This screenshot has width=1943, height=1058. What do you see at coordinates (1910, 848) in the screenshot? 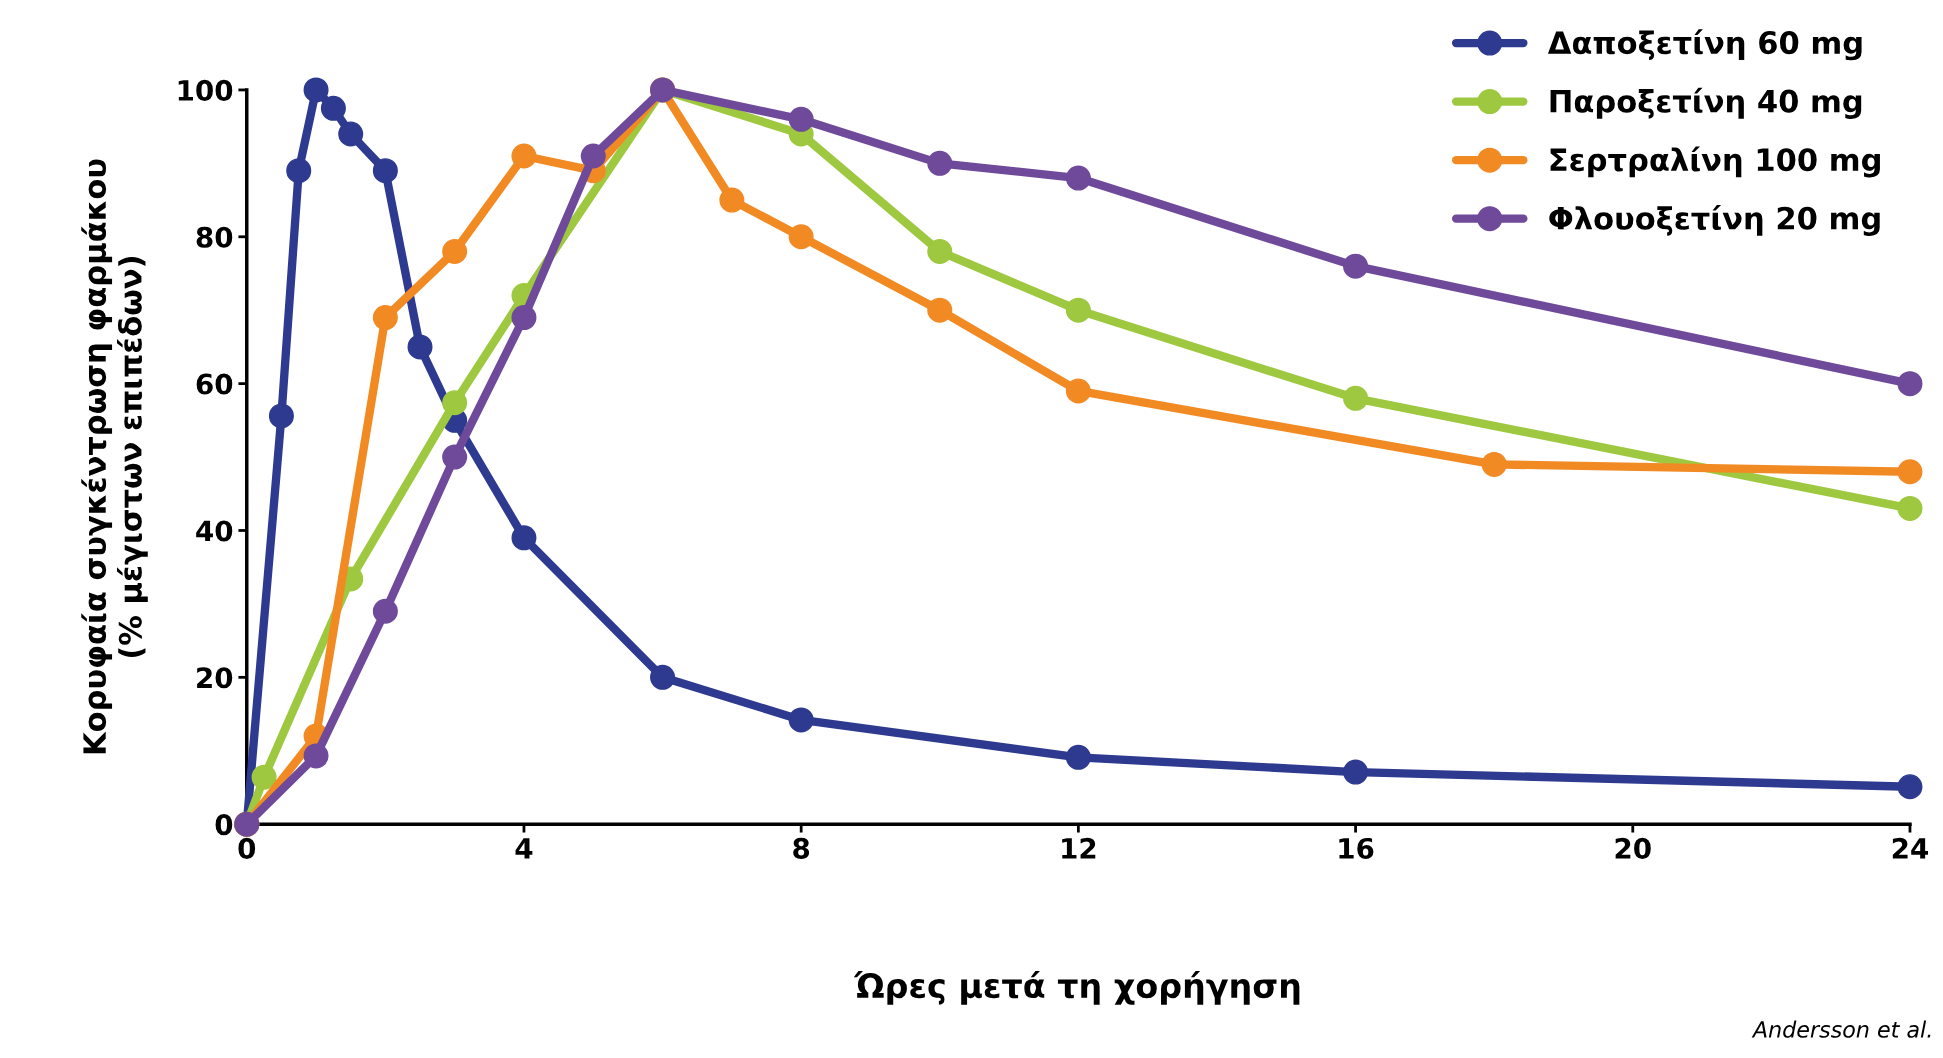
I see `x-tick-label: 24` at bounding box center [1910, 848].